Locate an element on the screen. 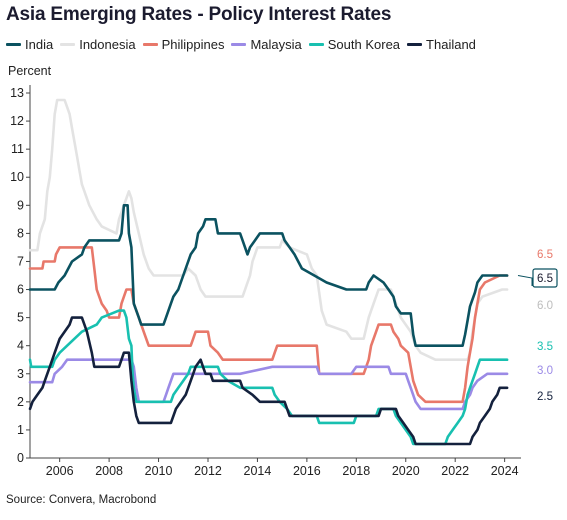 The image size is (567, 520). x-tick-label: 2016 is located at coordinates (307, 471).